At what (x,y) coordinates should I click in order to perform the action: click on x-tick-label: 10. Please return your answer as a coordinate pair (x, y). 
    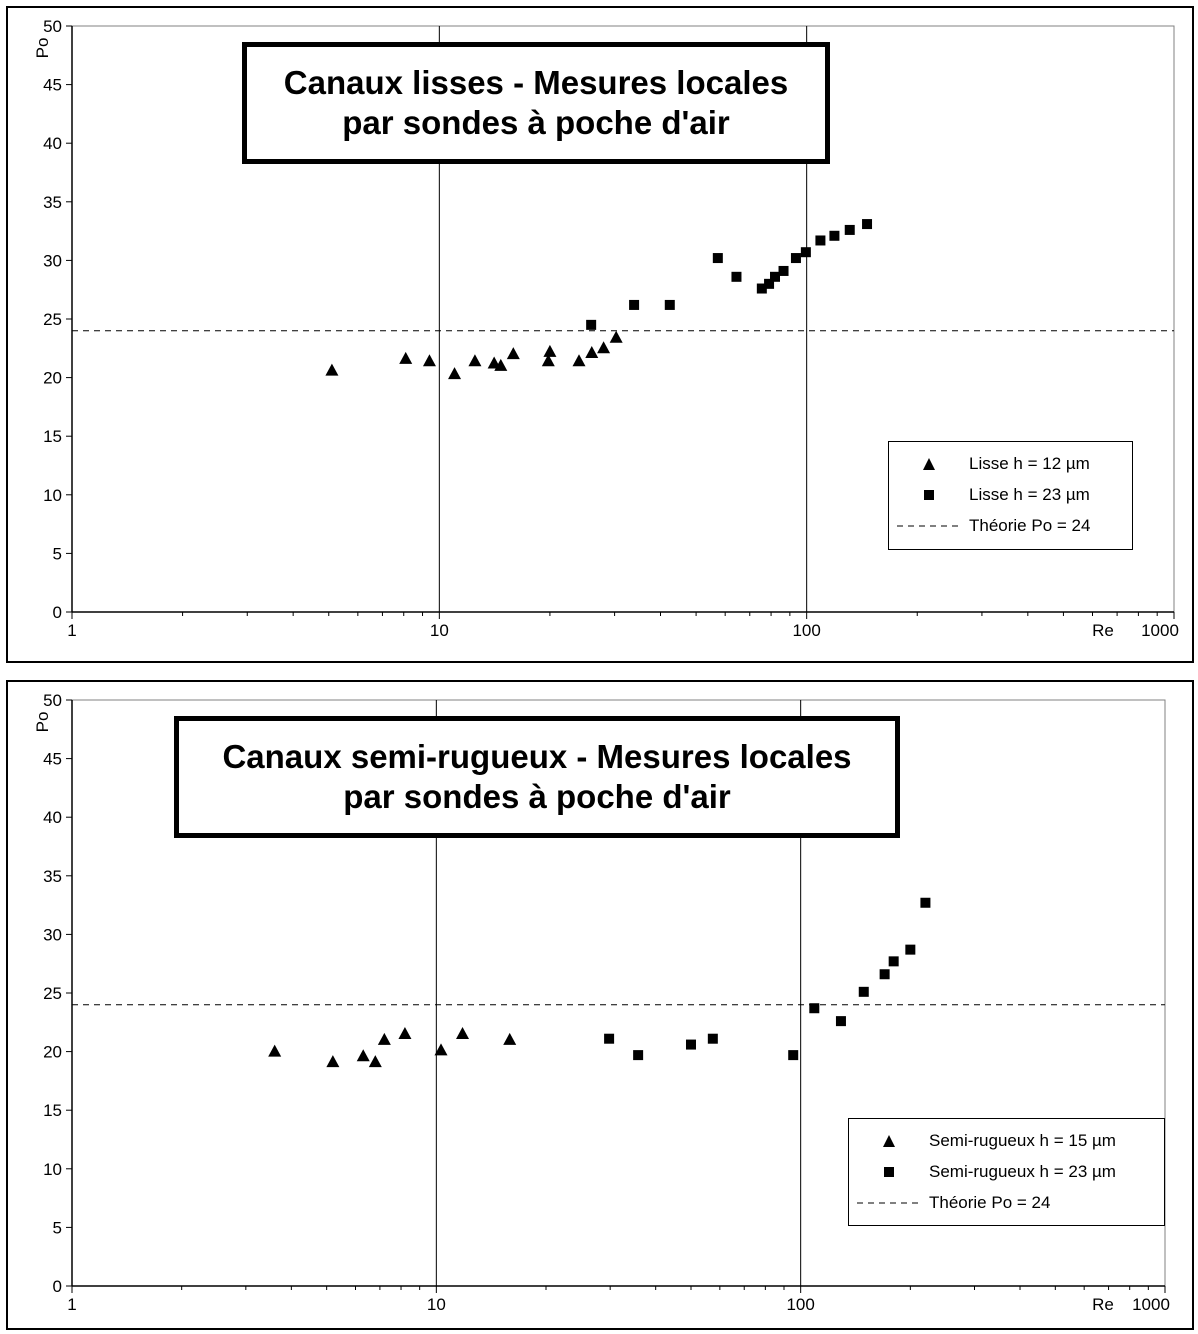
    Looking at the image, I should click on (439, 630).